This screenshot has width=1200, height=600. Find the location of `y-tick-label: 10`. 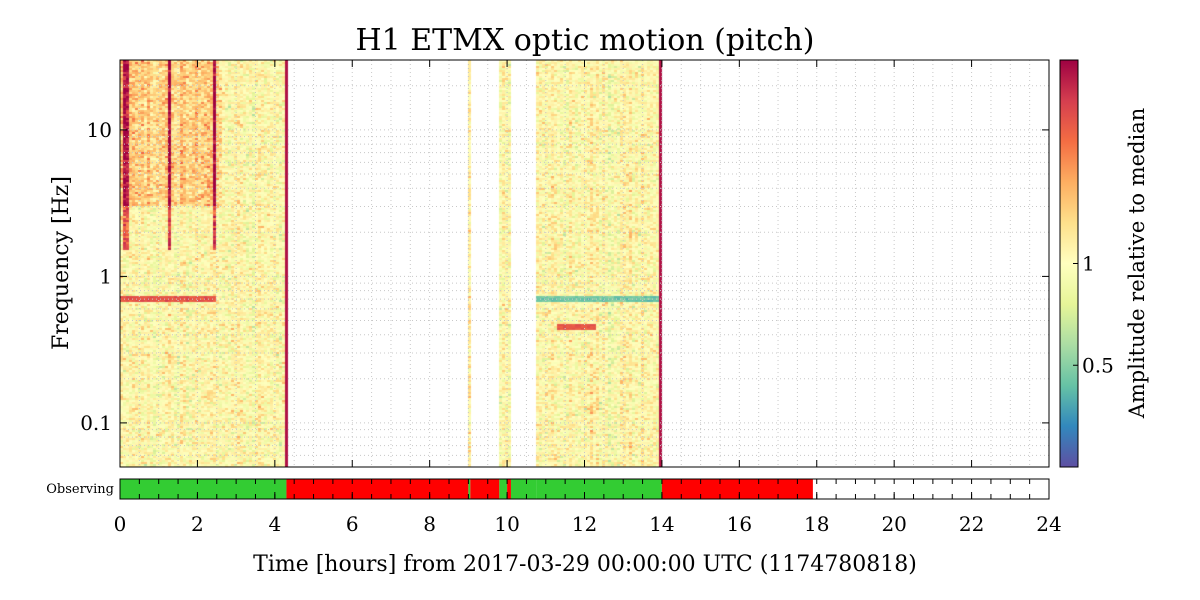

y-tick-label: 10 is located at coordinates (99, 130).